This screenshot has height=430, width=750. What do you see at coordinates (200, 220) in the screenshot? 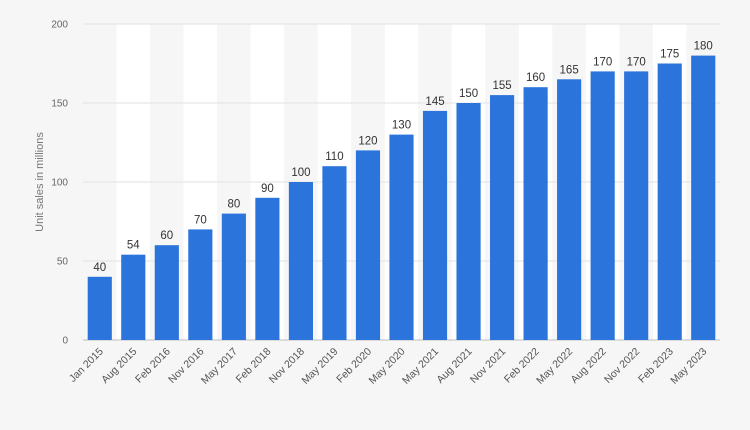
I see `data-label: 70` at bounding box center [200, 220].